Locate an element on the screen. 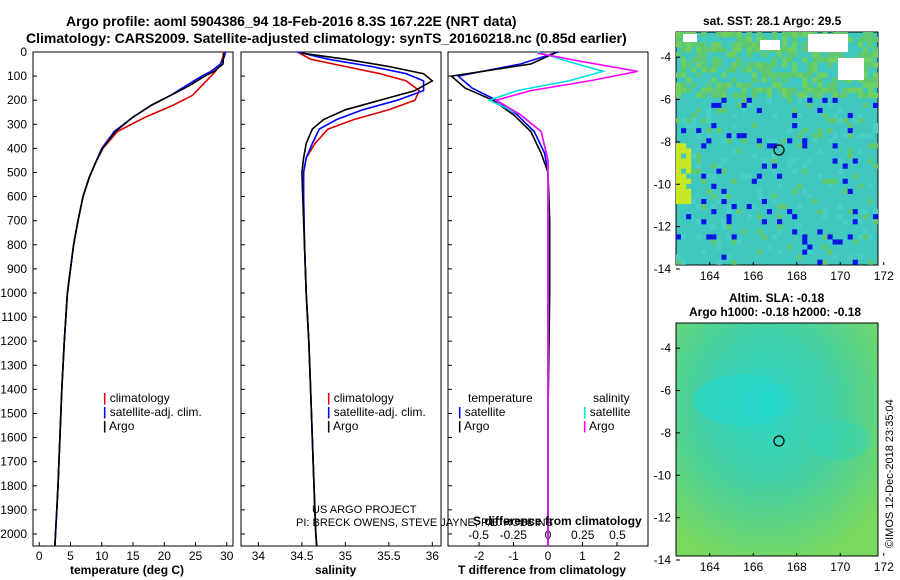  x-tick-label: -1 is located at coordinates (513, 556).